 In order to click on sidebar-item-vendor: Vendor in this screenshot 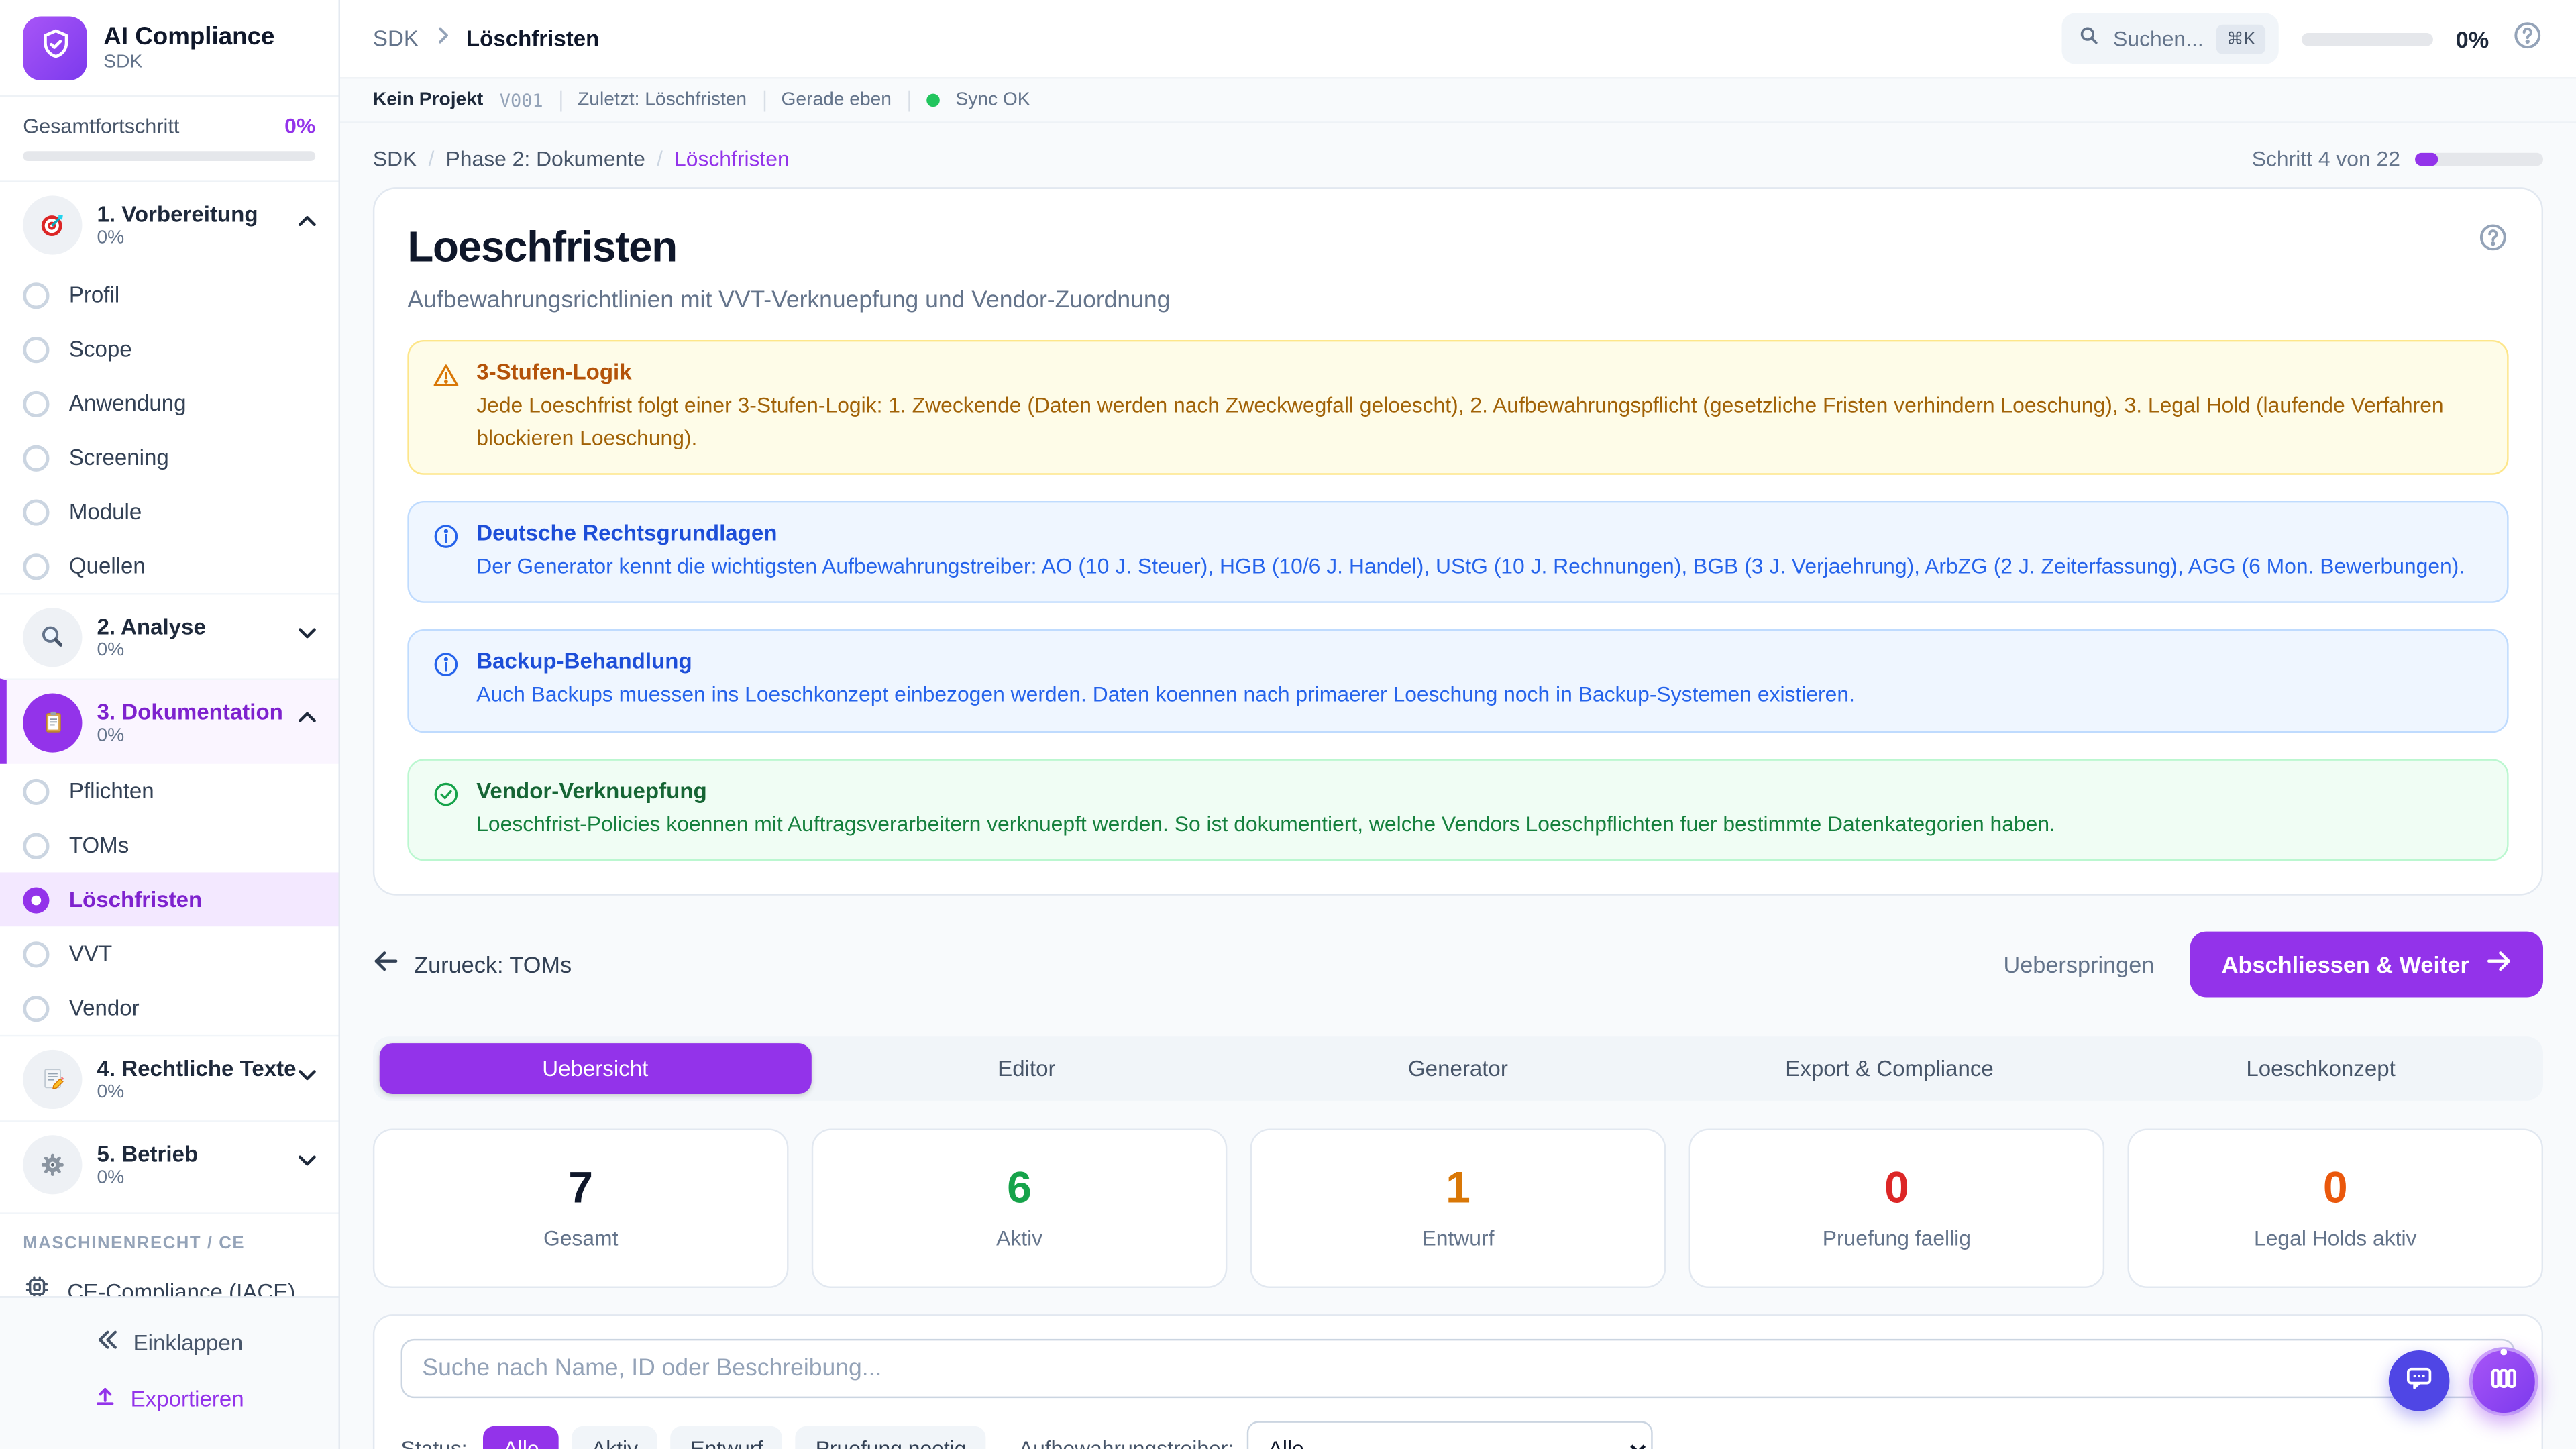, I will do `click(169, 1008)`.